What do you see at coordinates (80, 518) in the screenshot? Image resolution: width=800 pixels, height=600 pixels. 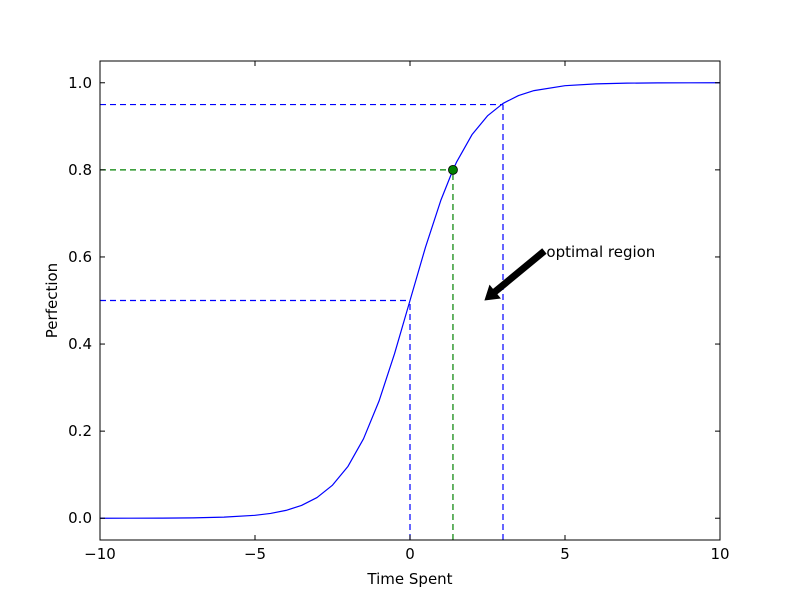 I see `y-tick-label: 0.0` at bounding box center [80, 518].